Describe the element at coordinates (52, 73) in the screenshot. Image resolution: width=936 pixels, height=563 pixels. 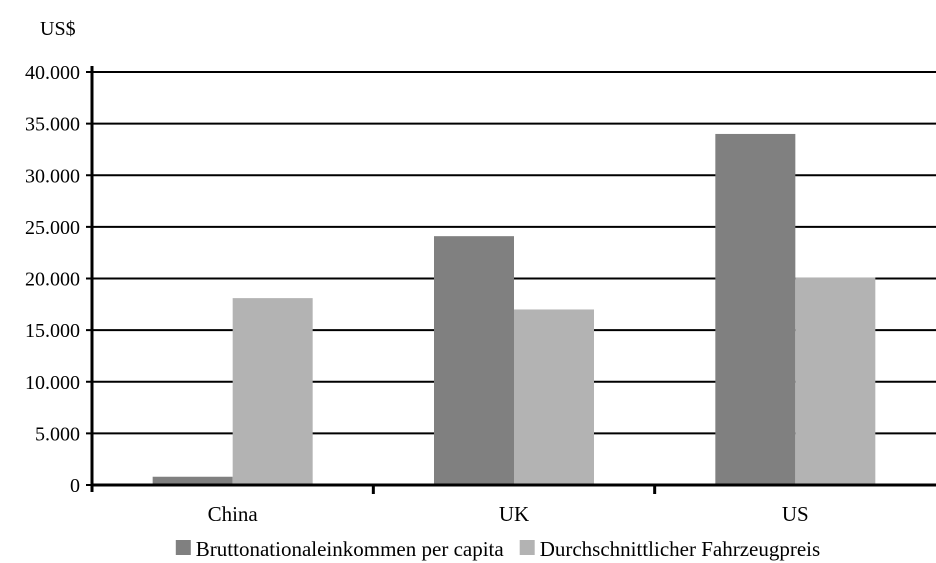
I see `y-tick-label: 40.000` at that location.